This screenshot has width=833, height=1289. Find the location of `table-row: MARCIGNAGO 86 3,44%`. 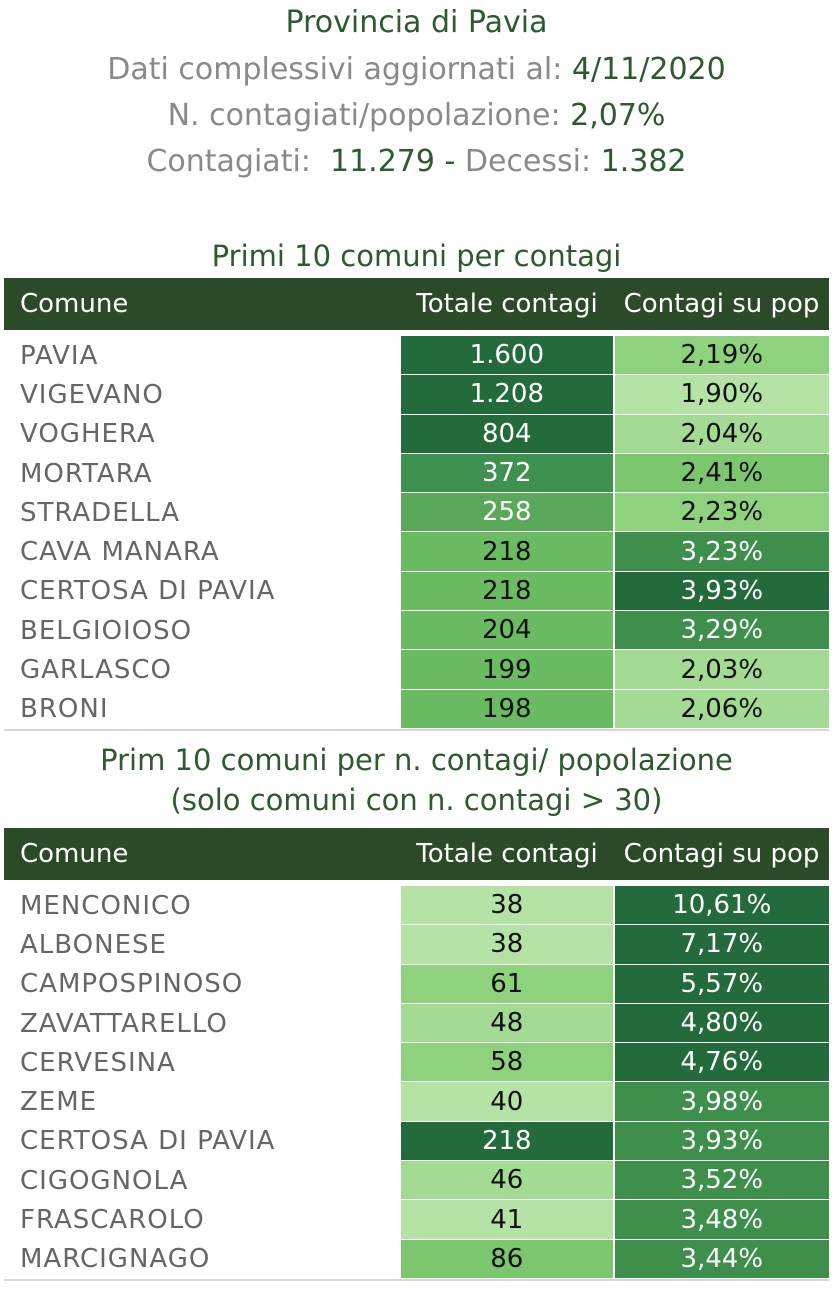

table-row: MARCIGNAGO 86 3,44% is located at coordinates (416, 1259).